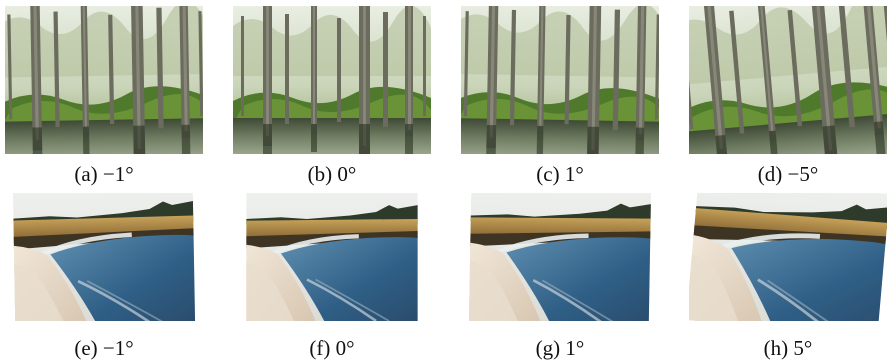  What do you see at coordinates (104, 348) in the screenshot?
I see `caption-e: (e) −1°` at bounding box center [104, 348].